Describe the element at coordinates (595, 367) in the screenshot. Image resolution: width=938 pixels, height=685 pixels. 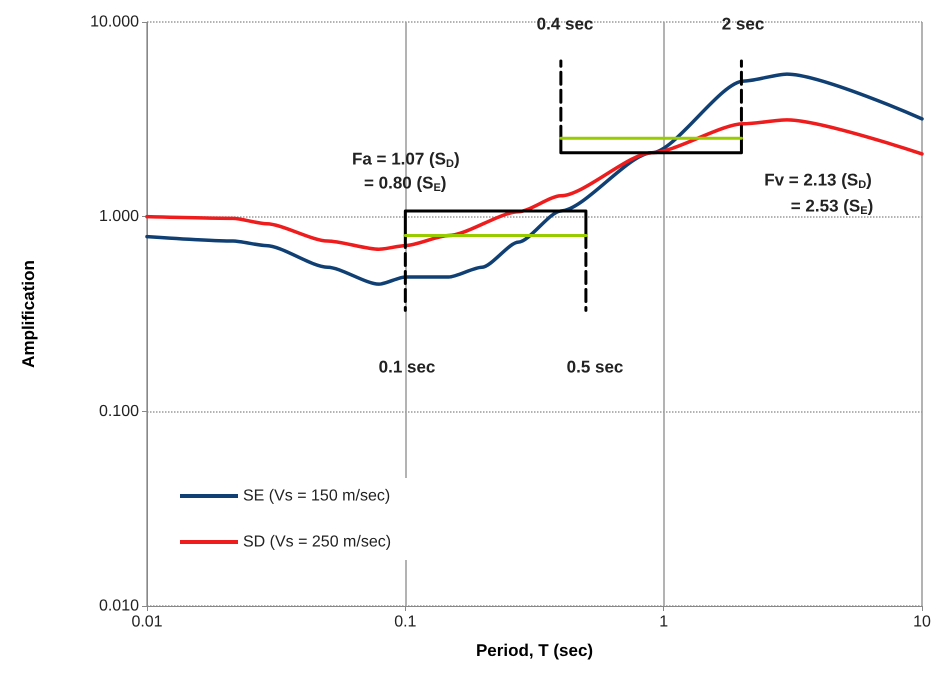
I see `annotation: 0.5 sec` at that location.